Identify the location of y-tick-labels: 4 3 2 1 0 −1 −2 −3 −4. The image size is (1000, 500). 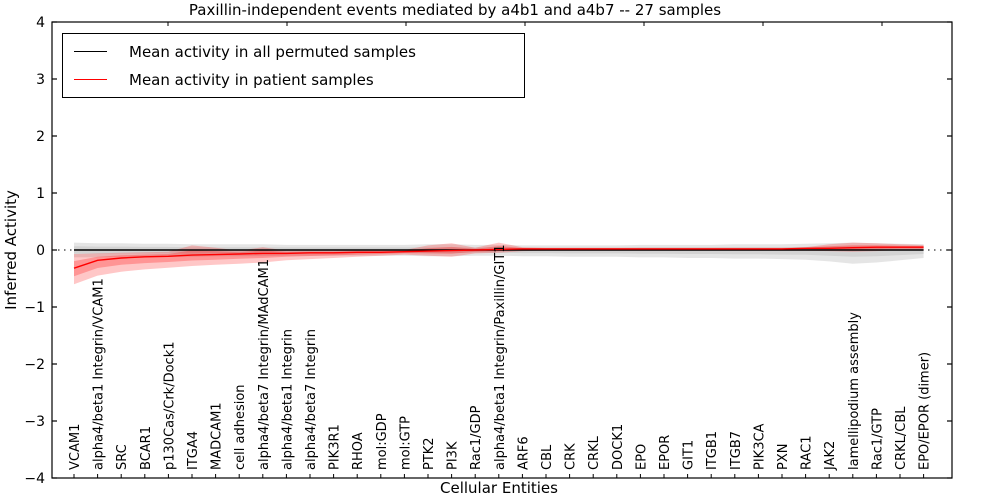
(34, 251).